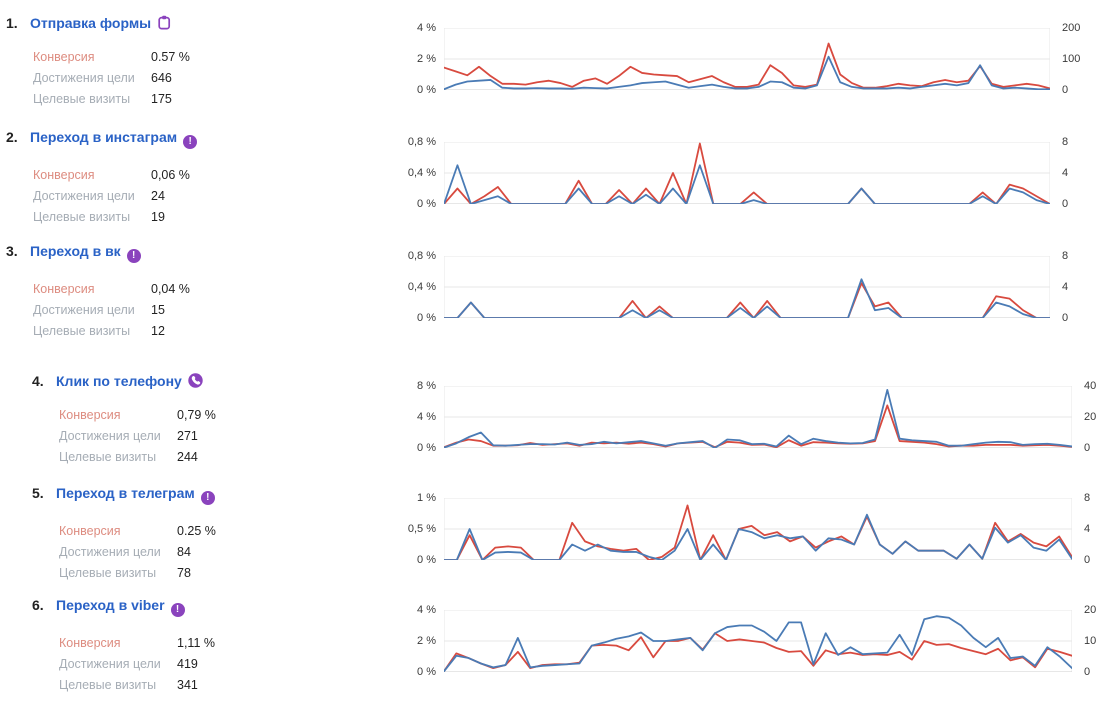 Image resolution: width=1112 pixels, height=706 pixels. What do you see at coordinates (196, 531) in the screenshot?
I see `stat-value-conversion: 0.25 %` at bounding box center [196, 531].